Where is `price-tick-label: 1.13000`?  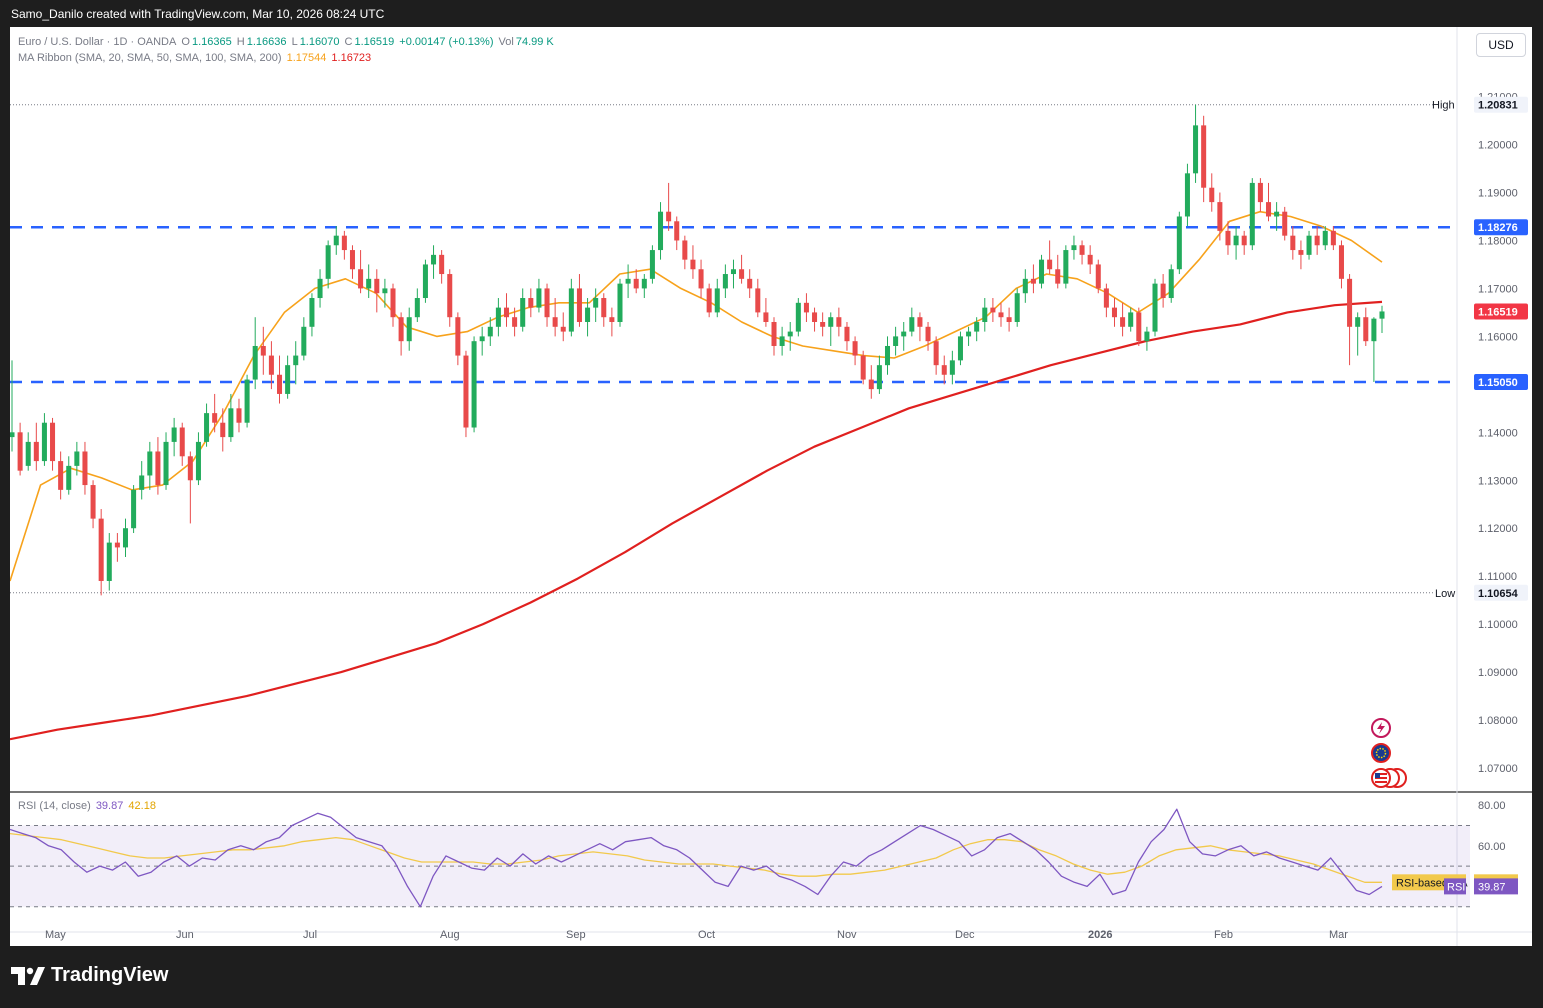
price-tick-label: 1.13000 is located at coordinates (1498, 481).